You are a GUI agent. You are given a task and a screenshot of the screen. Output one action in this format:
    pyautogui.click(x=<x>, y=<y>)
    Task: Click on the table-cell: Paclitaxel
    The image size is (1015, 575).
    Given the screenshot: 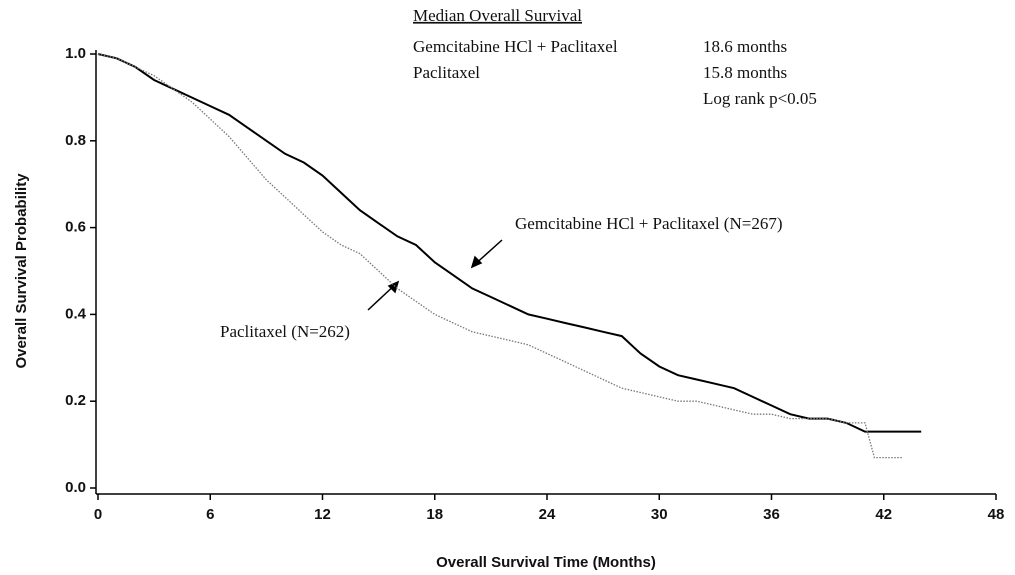 What is the action you would take?
    pyautogui.click(x=446, y=72)
    